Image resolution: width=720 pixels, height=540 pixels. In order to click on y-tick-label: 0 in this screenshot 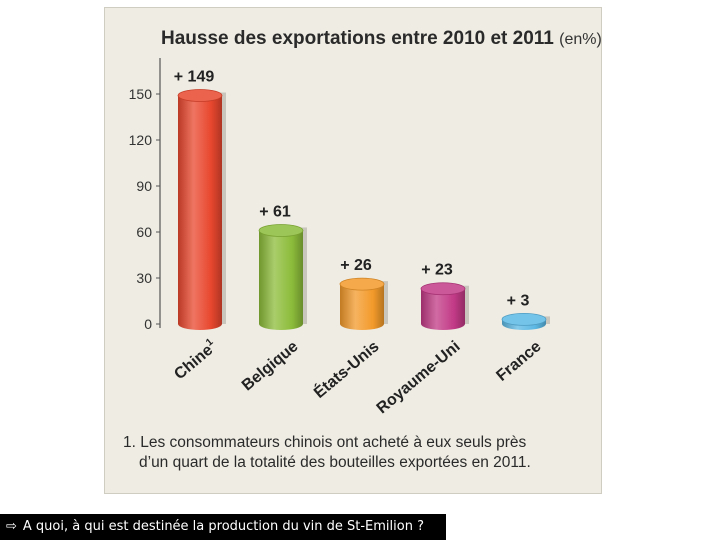, I will do `click(148, 324)`.